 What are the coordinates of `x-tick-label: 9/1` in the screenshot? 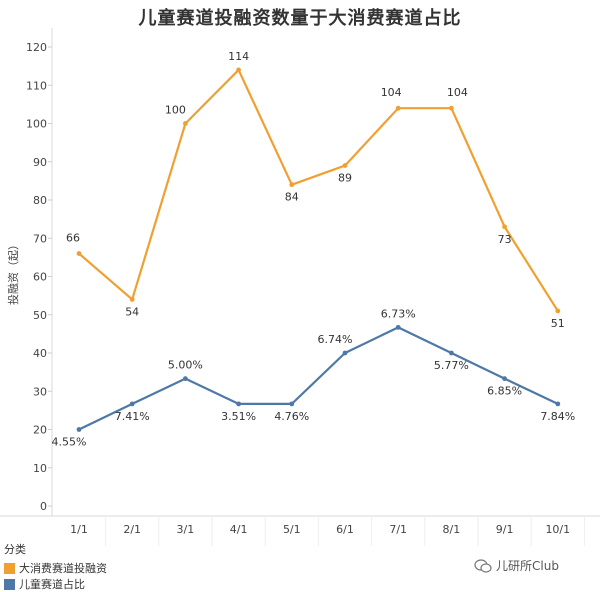 It's located at (505, 529).